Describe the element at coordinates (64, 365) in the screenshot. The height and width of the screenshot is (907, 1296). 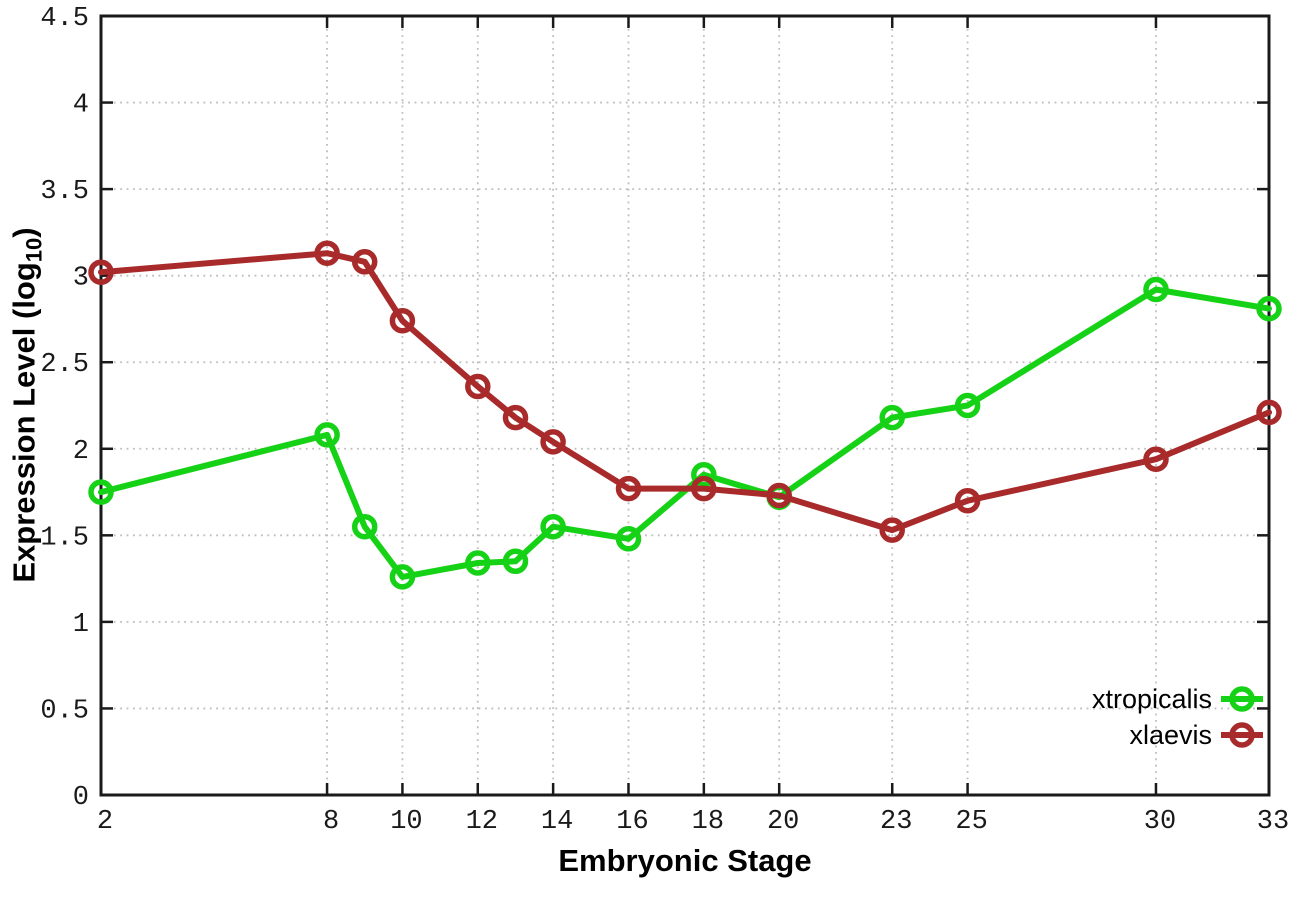
I see `y-tick-label: 2.5` at that location.